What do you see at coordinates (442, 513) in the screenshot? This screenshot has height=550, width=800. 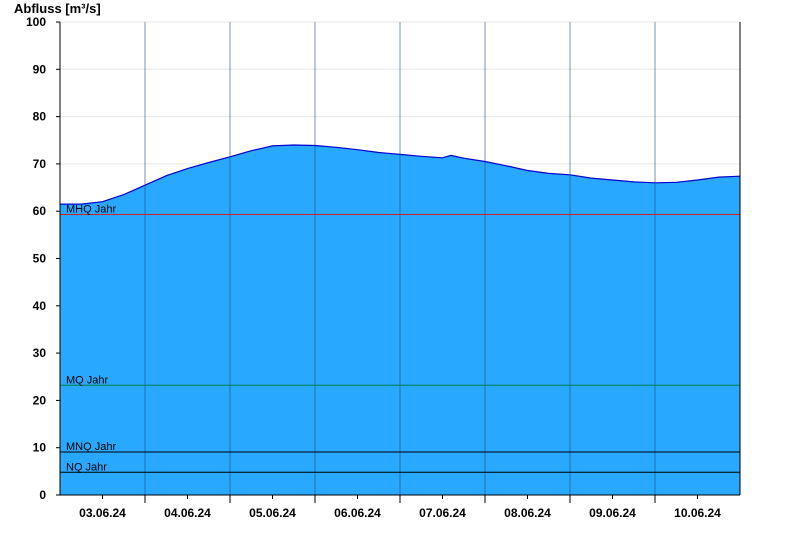 I see `x-tick-label-4: 07.06.24` at bounding box center [442, 513].